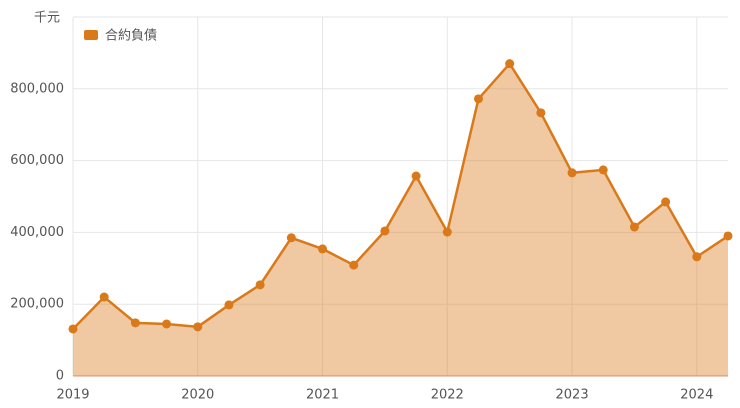  Describe the element at coordinates (72, 395) in the screenshot. I see `x-tick-label: 2019` at that location.